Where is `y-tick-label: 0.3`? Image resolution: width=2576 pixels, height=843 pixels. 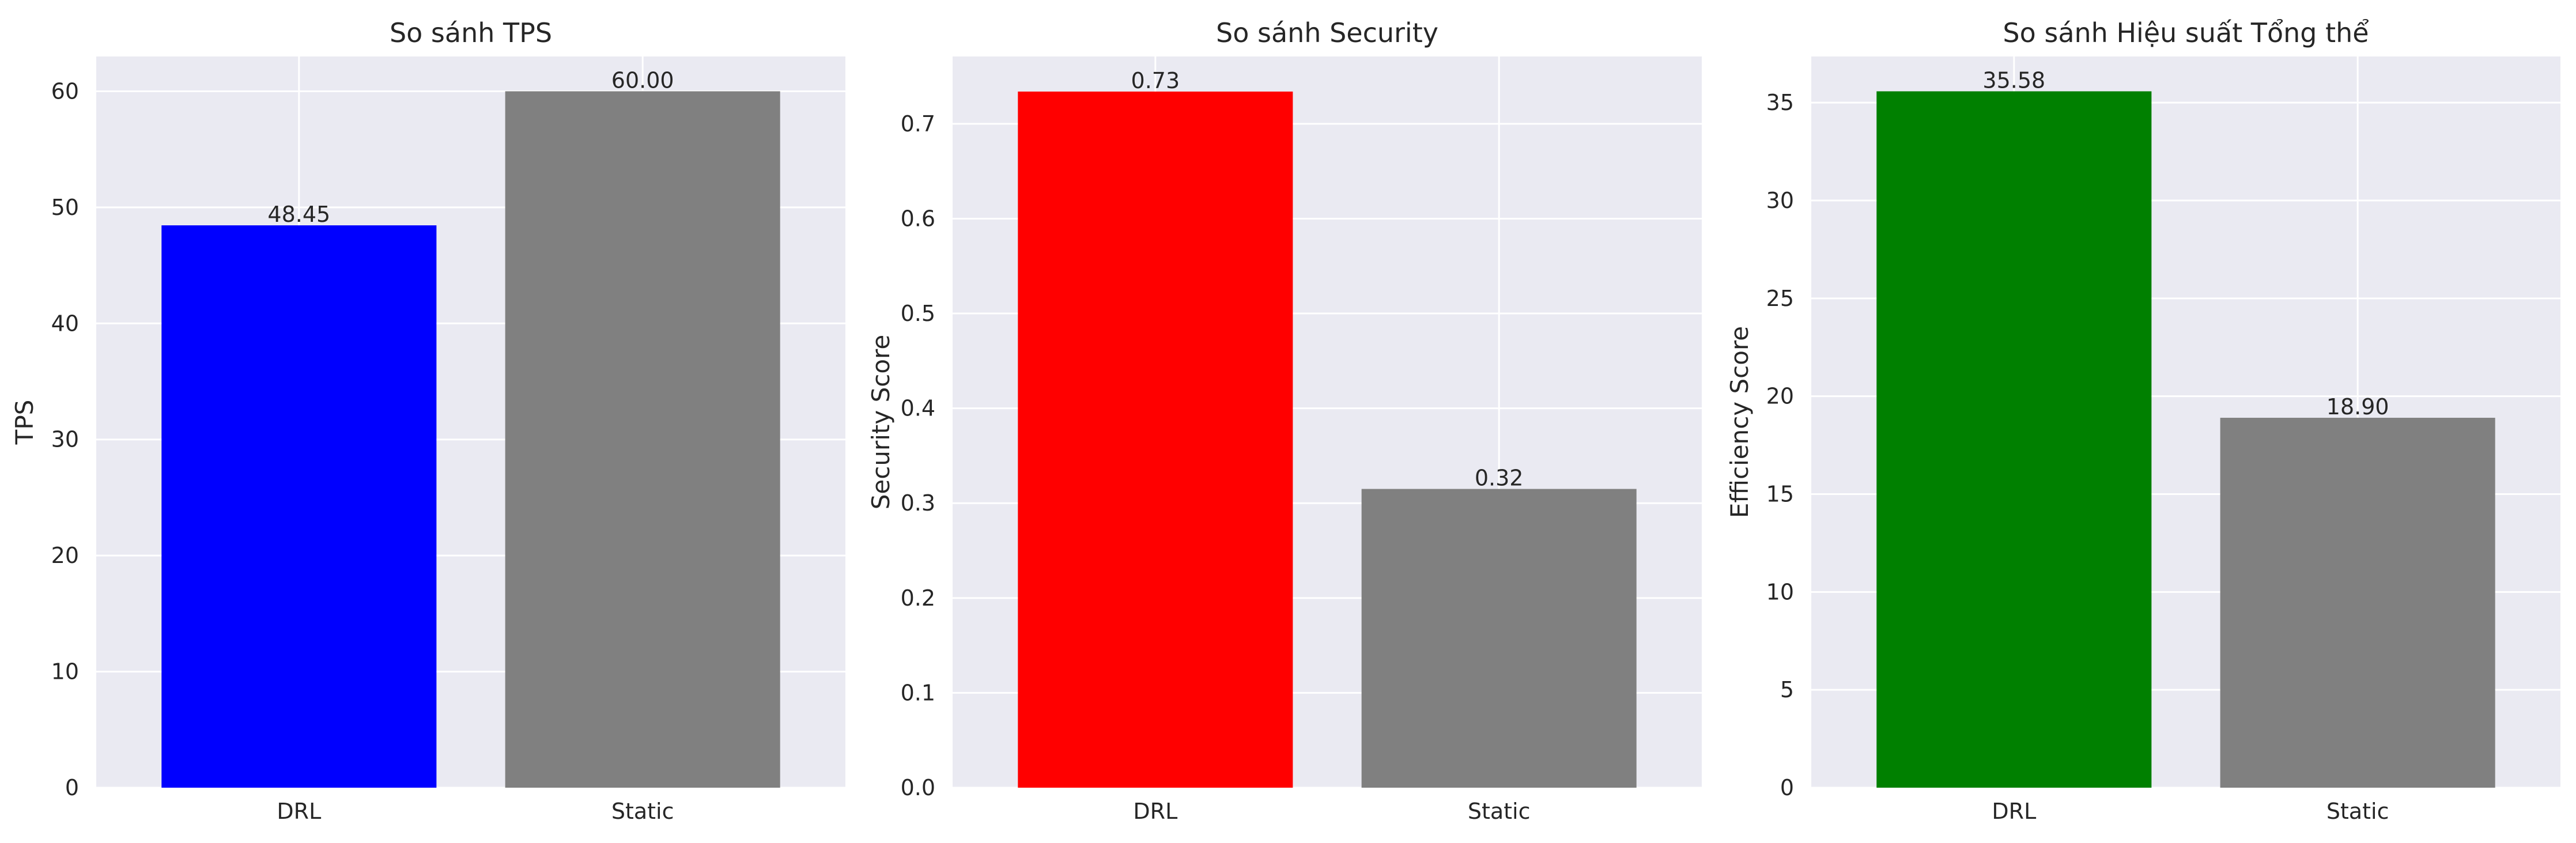
y-tick-label: 0.3 is located at coordinates (918, 503).